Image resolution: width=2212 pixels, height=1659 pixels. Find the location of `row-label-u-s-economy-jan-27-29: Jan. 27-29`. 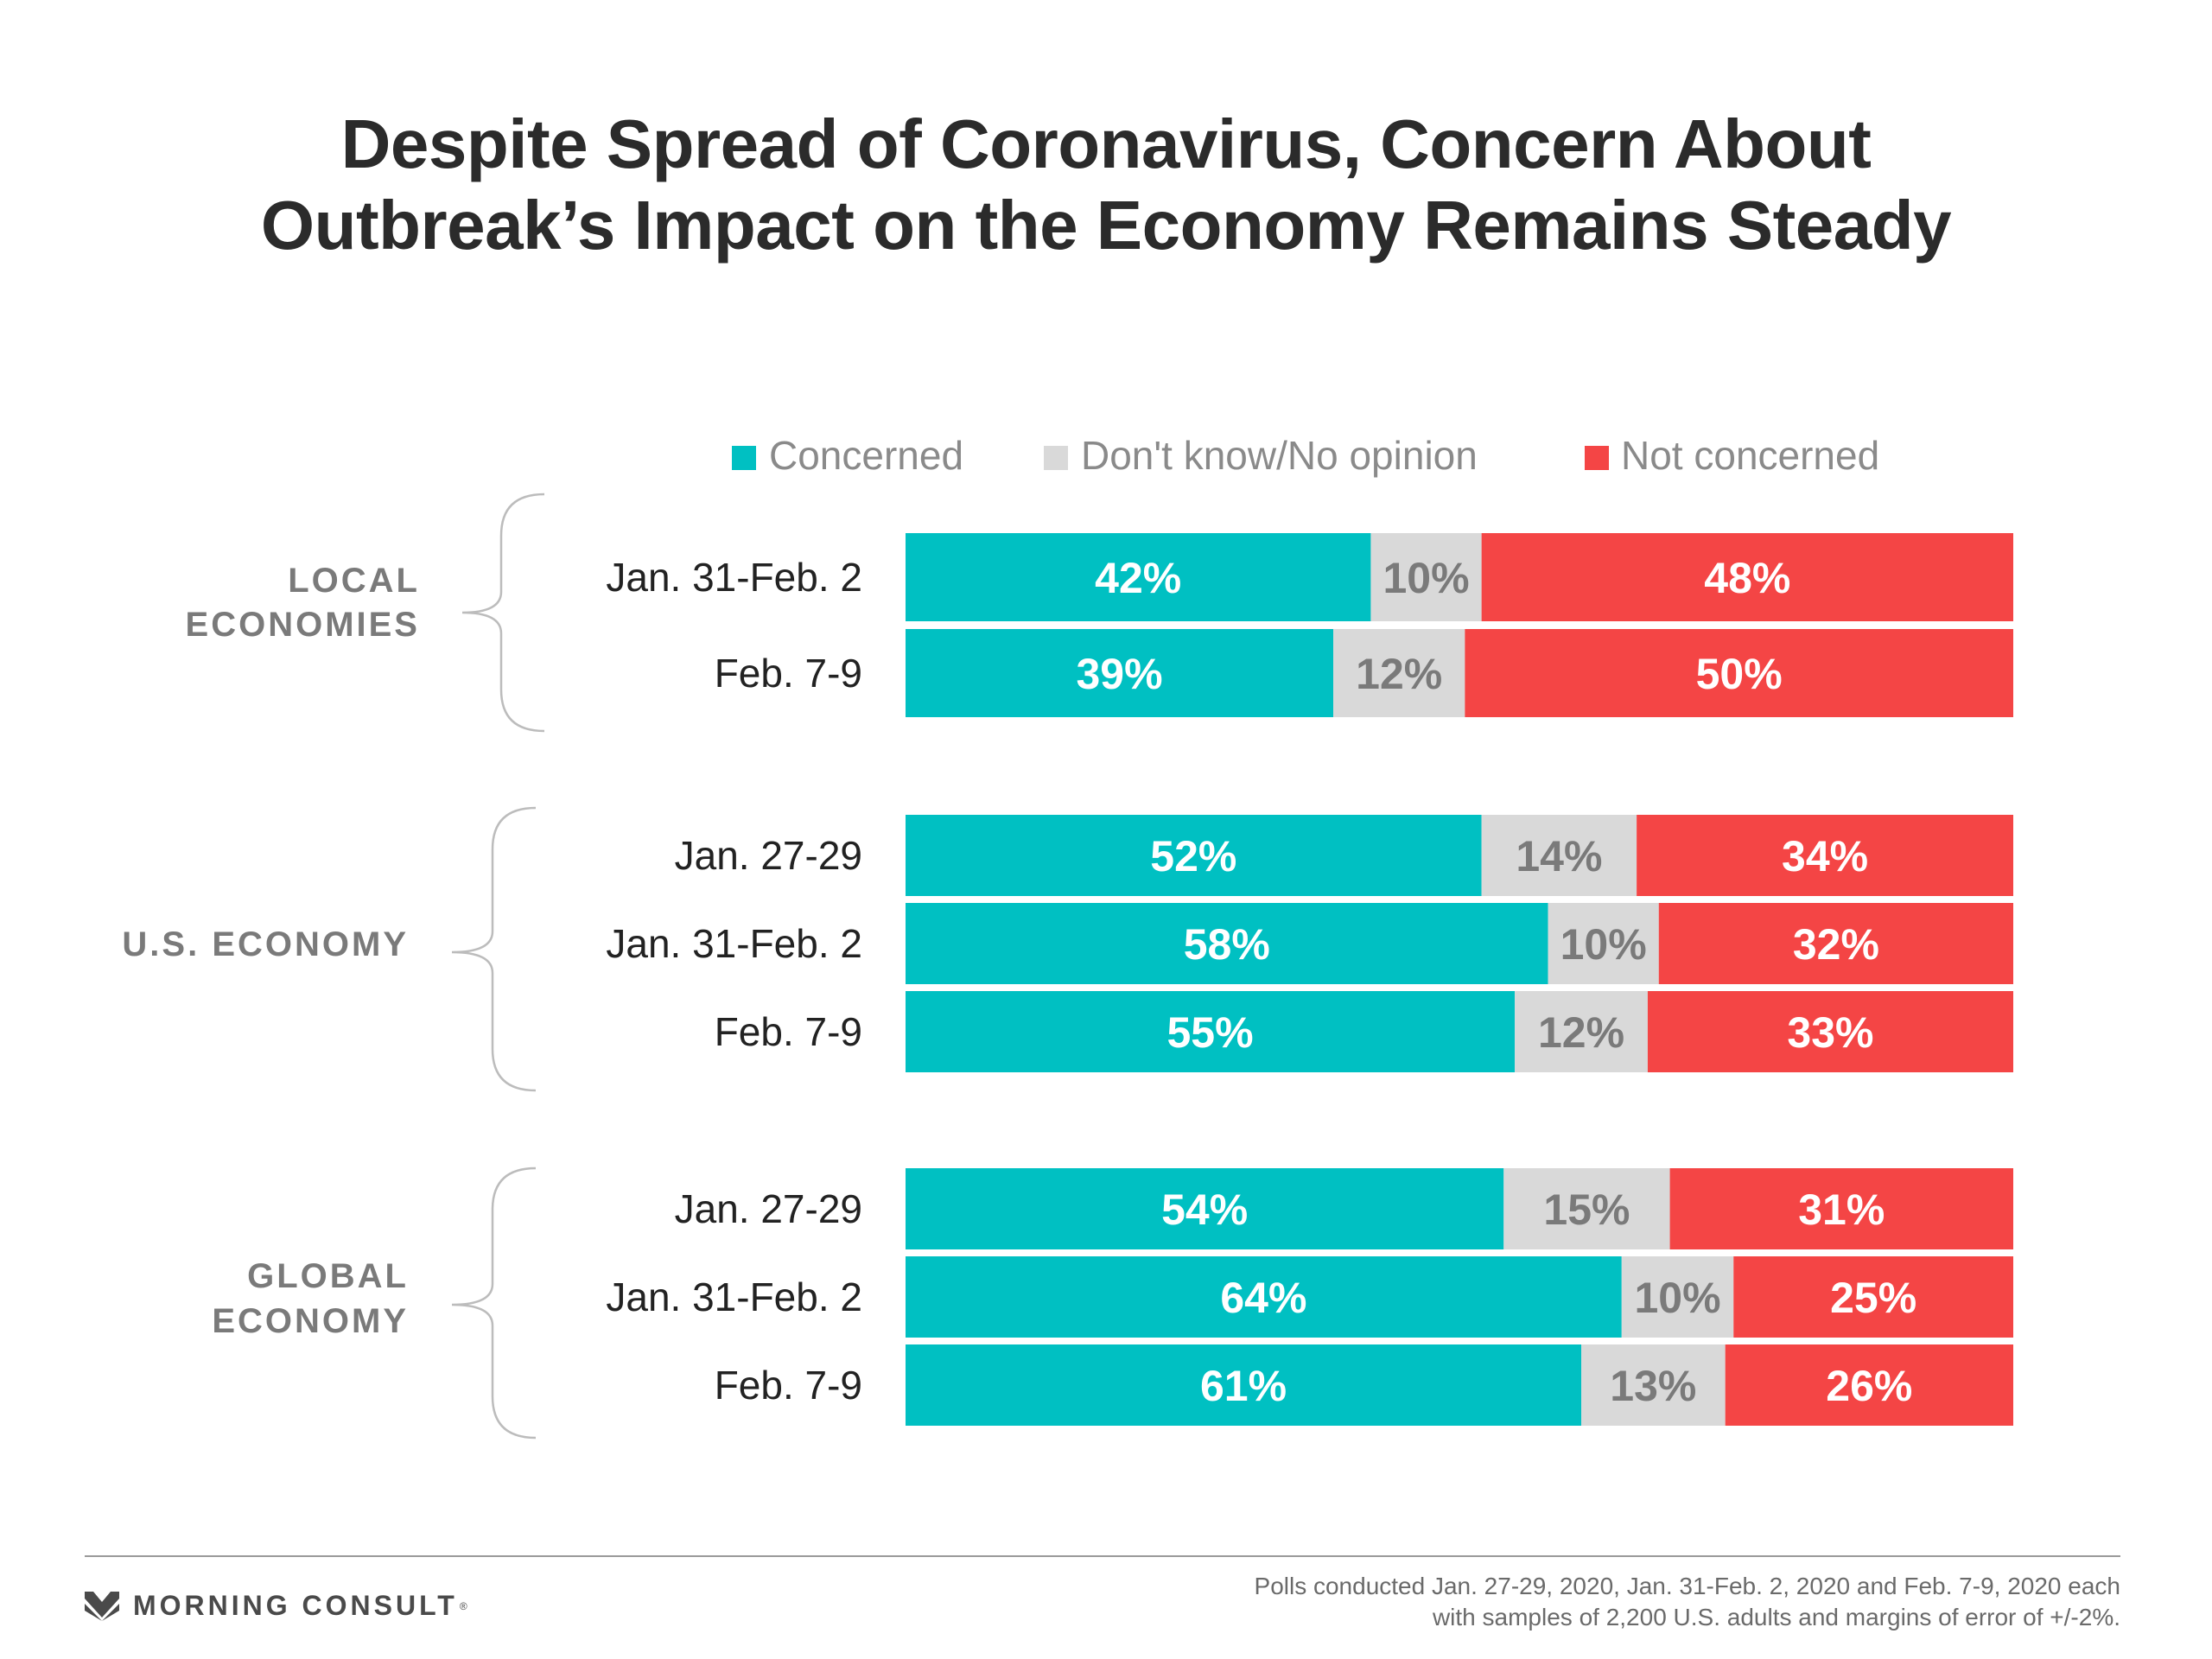

row-label-u-s-economy-jan-27-29: Jan. 27-29 is located at coordinates (768, 855).